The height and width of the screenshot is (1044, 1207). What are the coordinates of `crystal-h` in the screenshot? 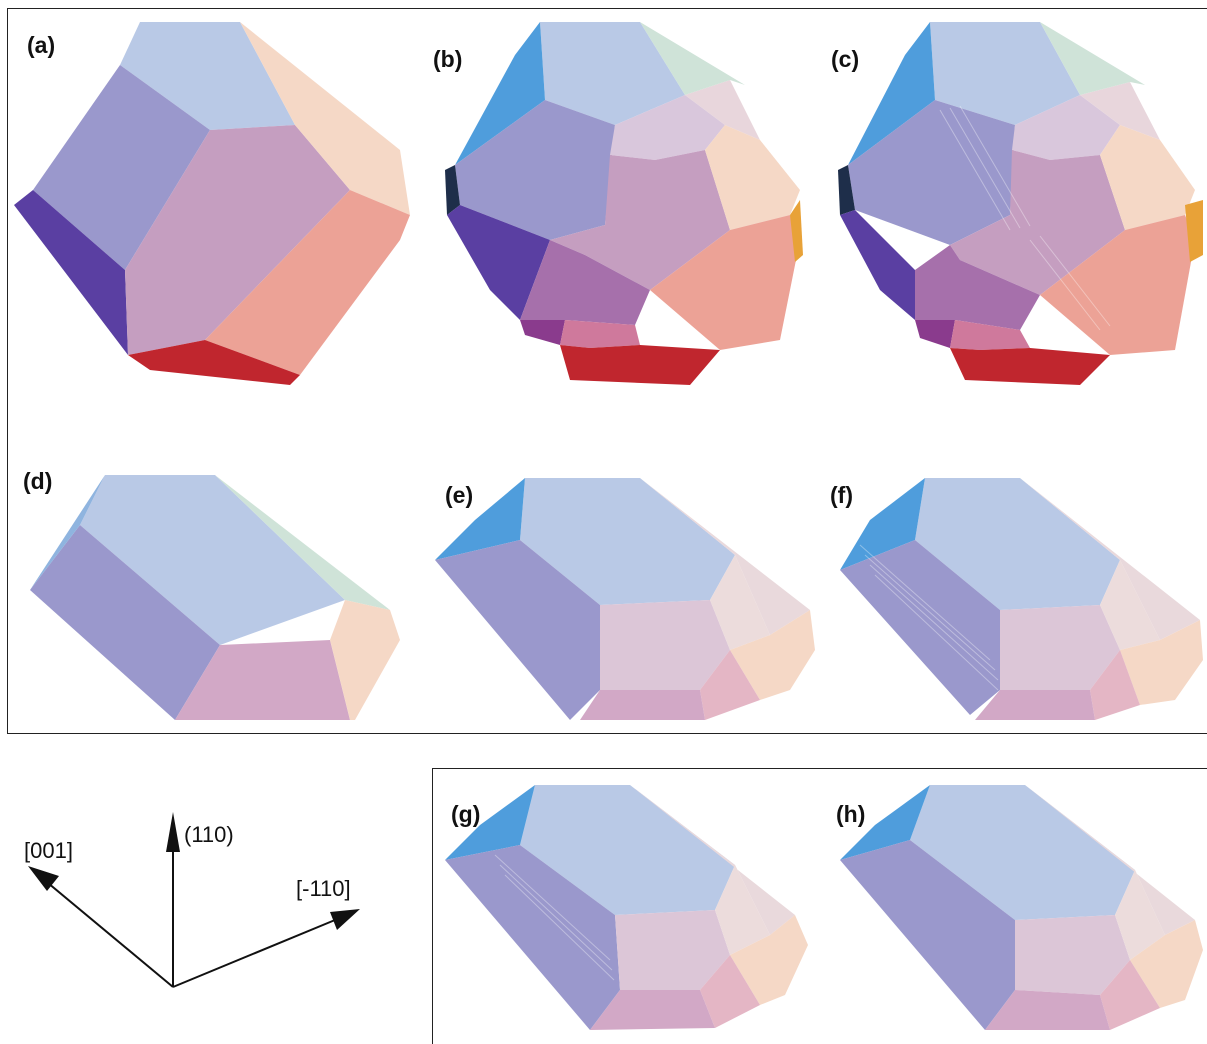 It's located at (1021, 907).